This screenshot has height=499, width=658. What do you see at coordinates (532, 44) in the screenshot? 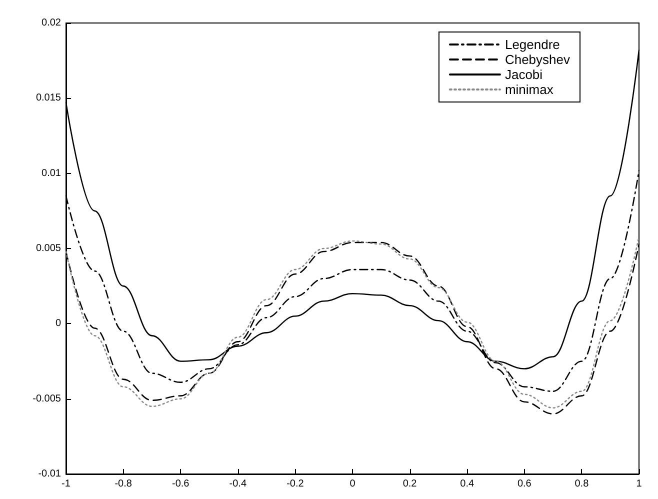
I see `legend-label: Legendre` at bounding box center [532, 44].